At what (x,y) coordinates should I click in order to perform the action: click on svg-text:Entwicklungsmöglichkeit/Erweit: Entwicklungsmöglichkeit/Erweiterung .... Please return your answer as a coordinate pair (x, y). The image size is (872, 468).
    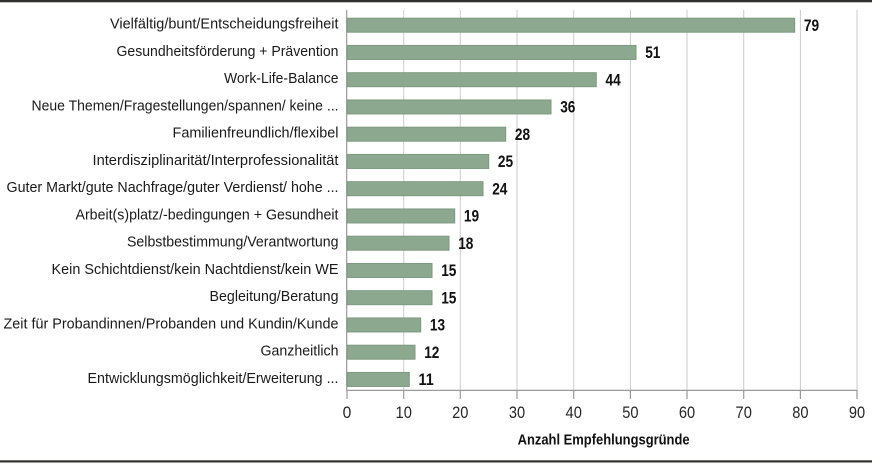
    Looking at the image, I should click on (213, 378).